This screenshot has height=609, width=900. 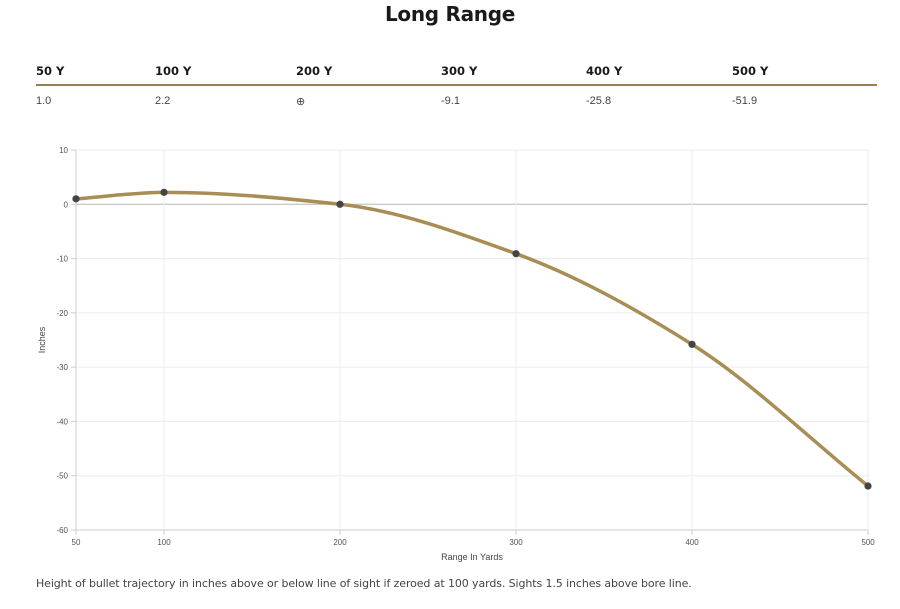 What do you see at coordinates (868, 542) in the screenshot?
I see `x-tick-label: 500` at bounding box center [868, 542].